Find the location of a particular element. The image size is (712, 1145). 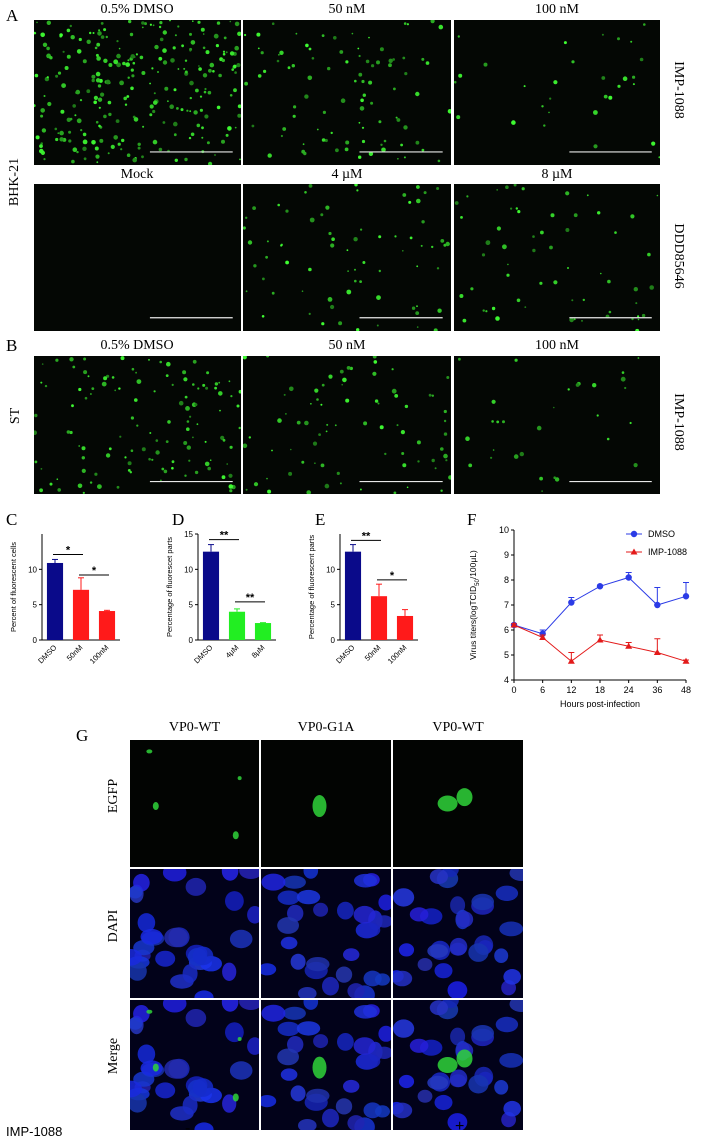

micrograph-bhk21-dmso is located at coordinates (137, 92).